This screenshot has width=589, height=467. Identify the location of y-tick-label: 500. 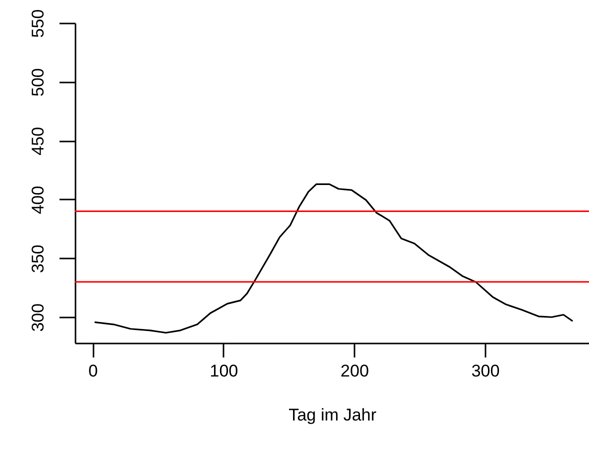
(38, 82).